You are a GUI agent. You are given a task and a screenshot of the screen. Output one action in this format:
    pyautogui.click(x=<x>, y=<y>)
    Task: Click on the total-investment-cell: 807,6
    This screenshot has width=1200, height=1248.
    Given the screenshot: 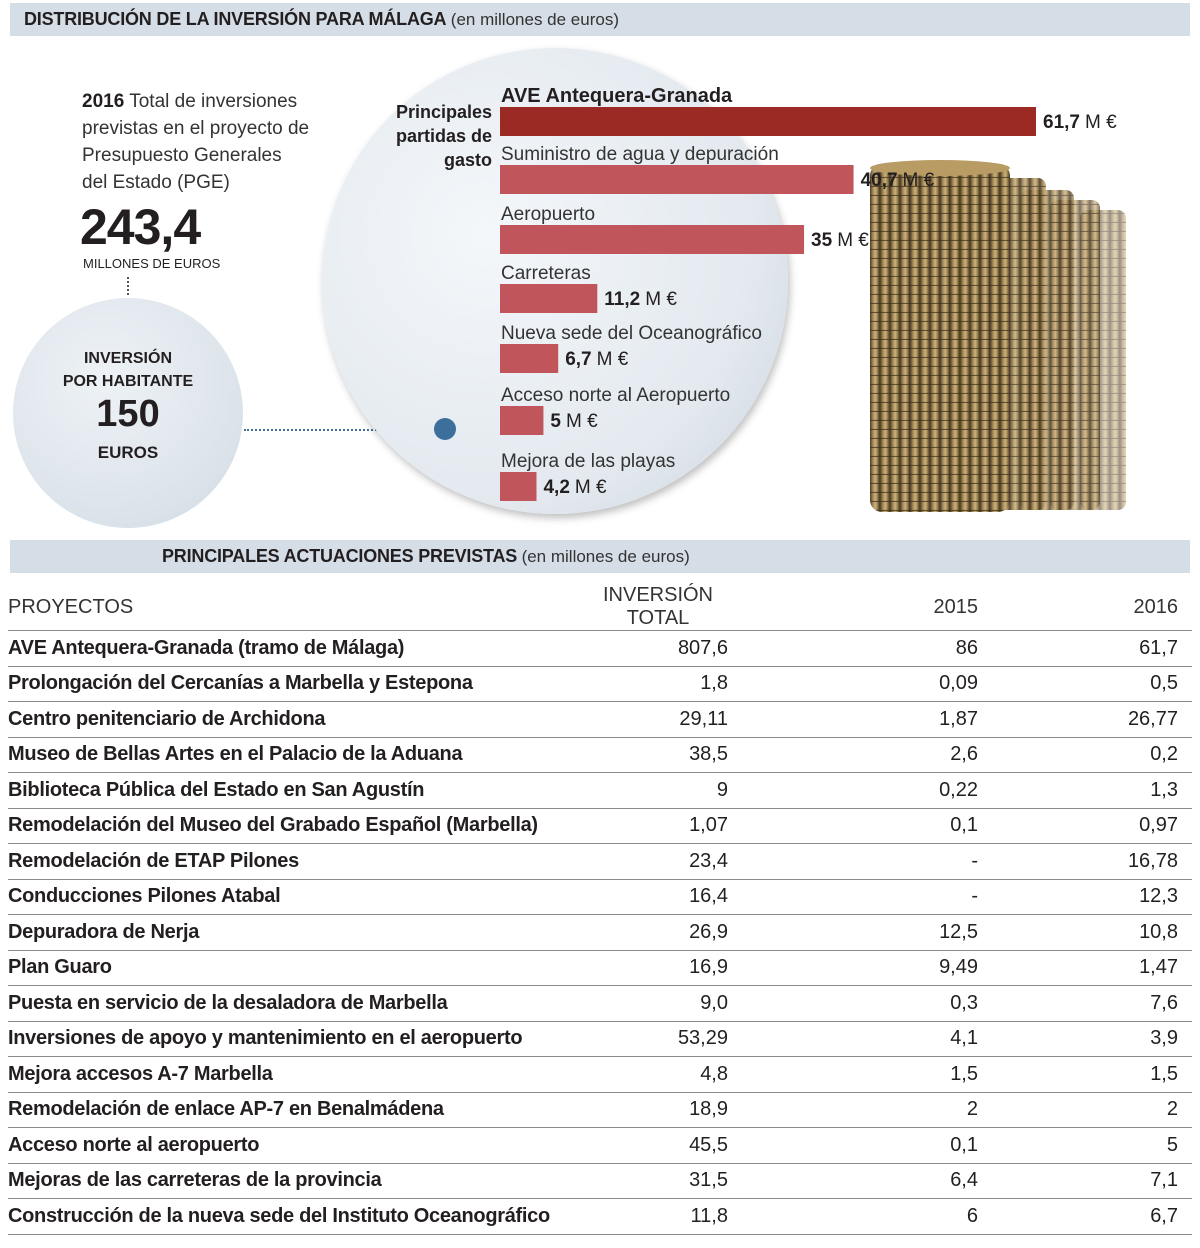 What is the action you would take?
    pyautogui.click(x=658, y=648)
    